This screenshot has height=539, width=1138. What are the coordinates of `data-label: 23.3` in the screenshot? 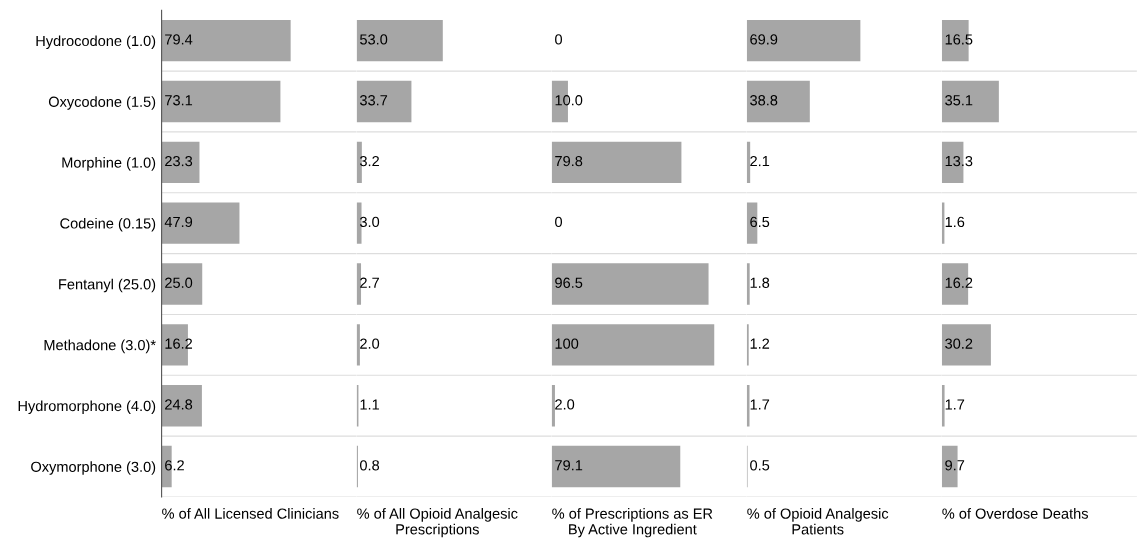 It's located at (179, 161).